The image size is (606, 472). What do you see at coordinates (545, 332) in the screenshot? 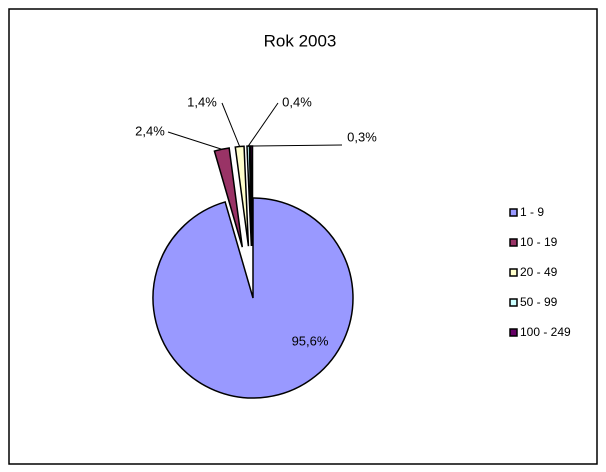
I see `legend-label: 100 - 249` at bounding box center [545, 332].